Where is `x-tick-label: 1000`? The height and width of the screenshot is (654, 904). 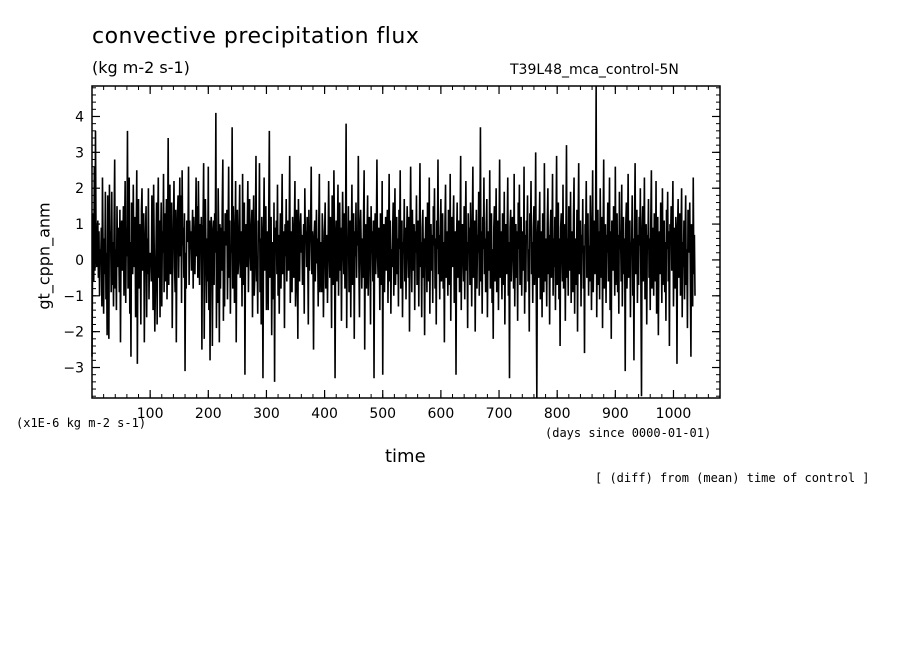
x-tick-label: 1000 is located at coordinates (674, 414).